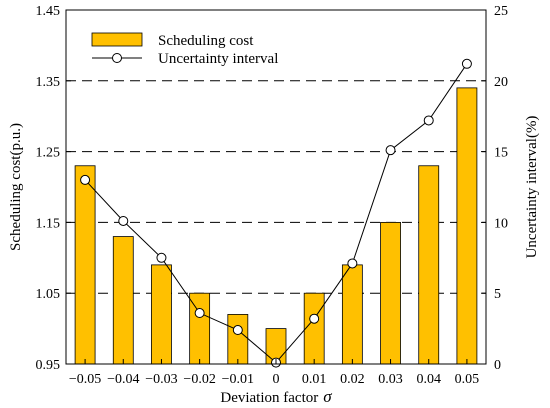  What do you see at coordinates (117, 39) in the screenshot?
I see `legend-swatch-scheduling-cost` at bounding box center [117, 39].